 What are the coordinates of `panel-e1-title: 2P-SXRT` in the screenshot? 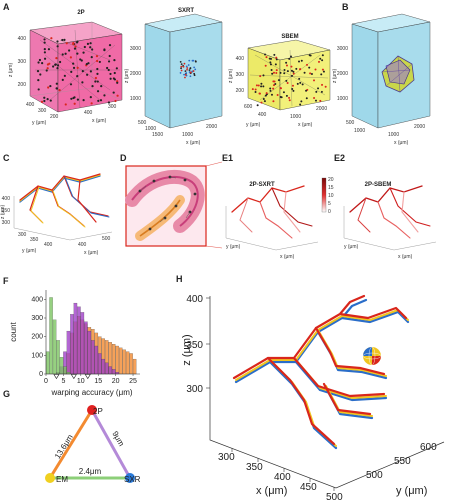 It's located at (262, 185).